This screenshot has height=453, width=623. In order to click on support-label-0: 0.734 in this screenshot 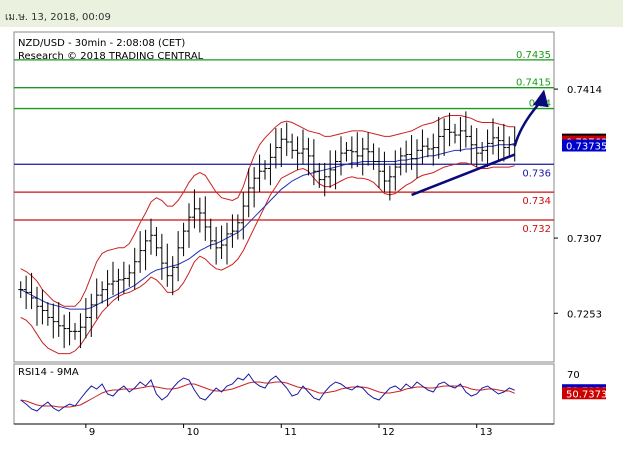, I will do `click(536, 201)`.